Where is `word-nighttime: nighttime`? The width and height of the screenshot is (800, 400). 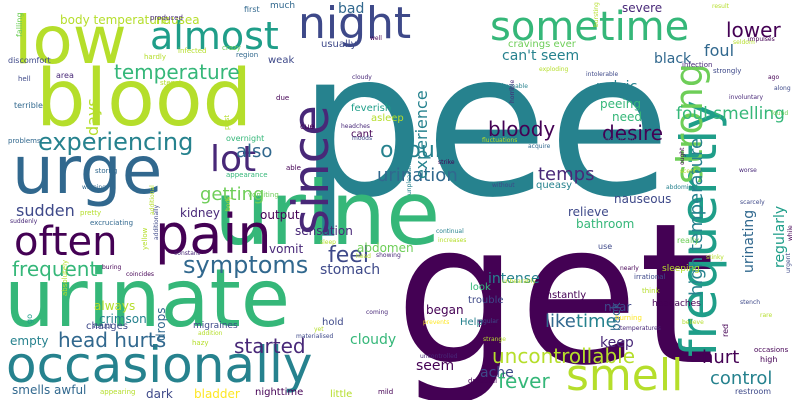
word-nighttime: nighttime is located at coordinates (279, 392).